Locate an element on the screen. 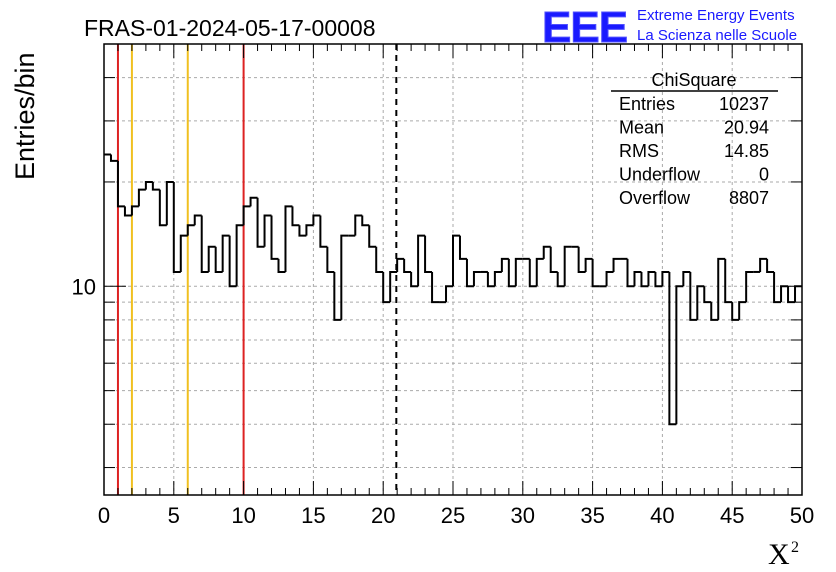  x-tick-label: 15 is located at coordinates (313, 515).